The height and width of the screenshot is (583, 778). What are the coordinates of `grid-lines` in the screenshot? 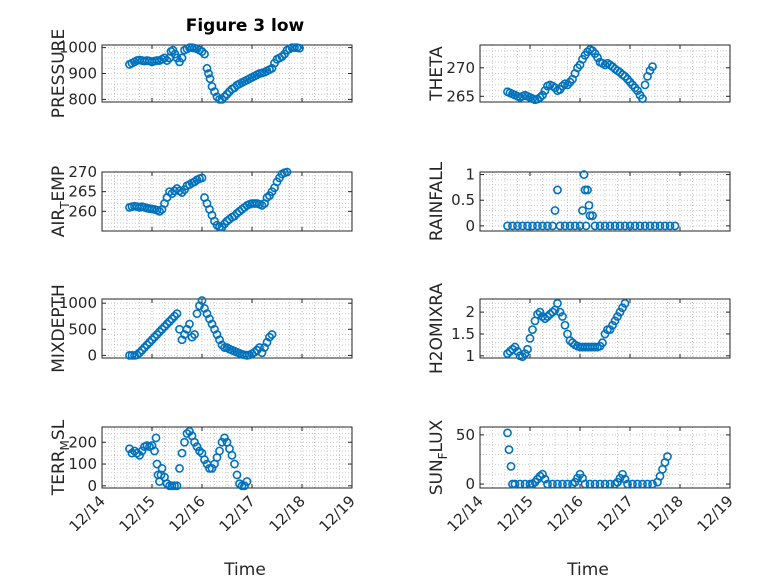 It's located at (605, 457).